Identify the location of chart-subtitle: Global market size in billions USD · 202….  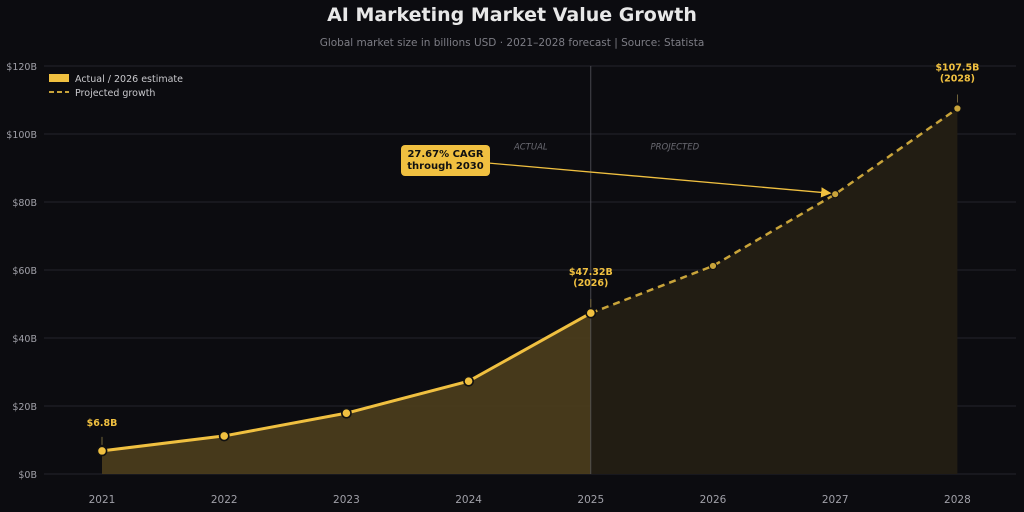
(512, 43).